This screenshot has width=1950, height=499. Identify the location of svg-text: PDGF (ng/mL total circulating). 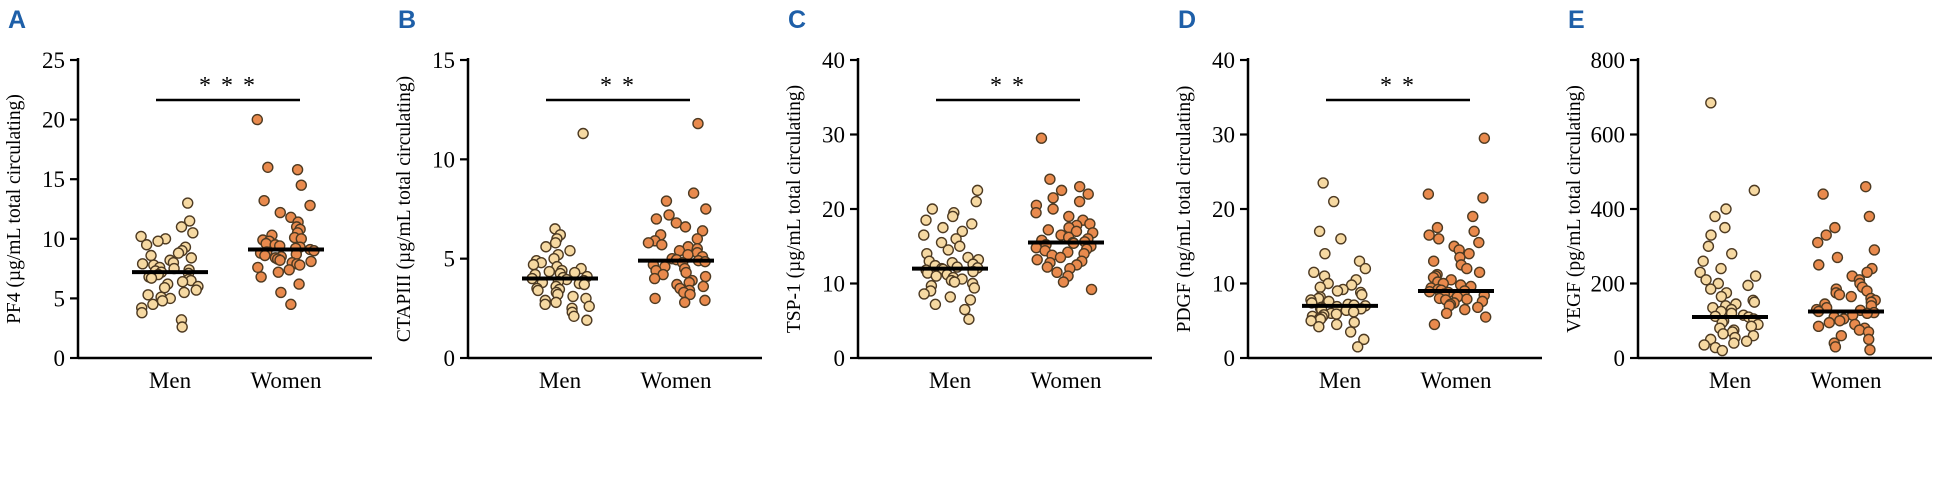
(1184, 209).